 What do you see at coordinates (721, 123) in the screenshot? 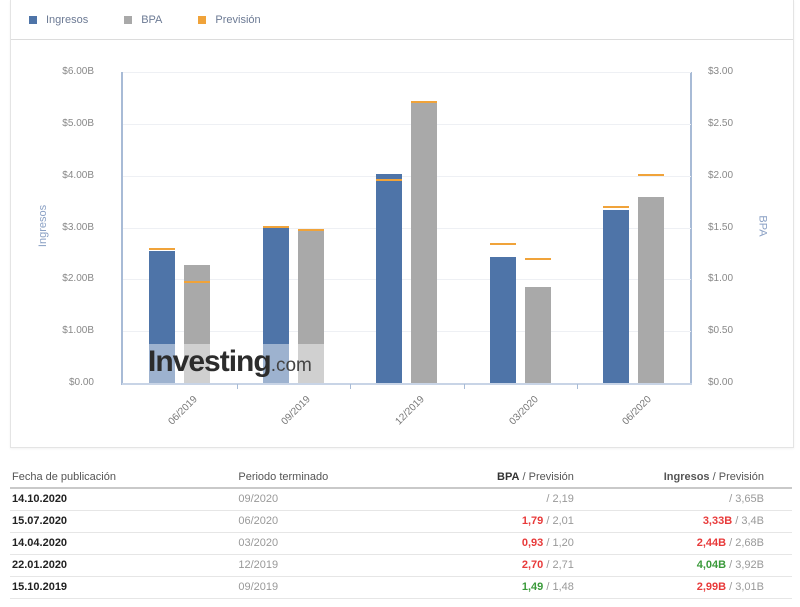
I see `y-tick-right: $2.50` at bounding box center [721, 123].